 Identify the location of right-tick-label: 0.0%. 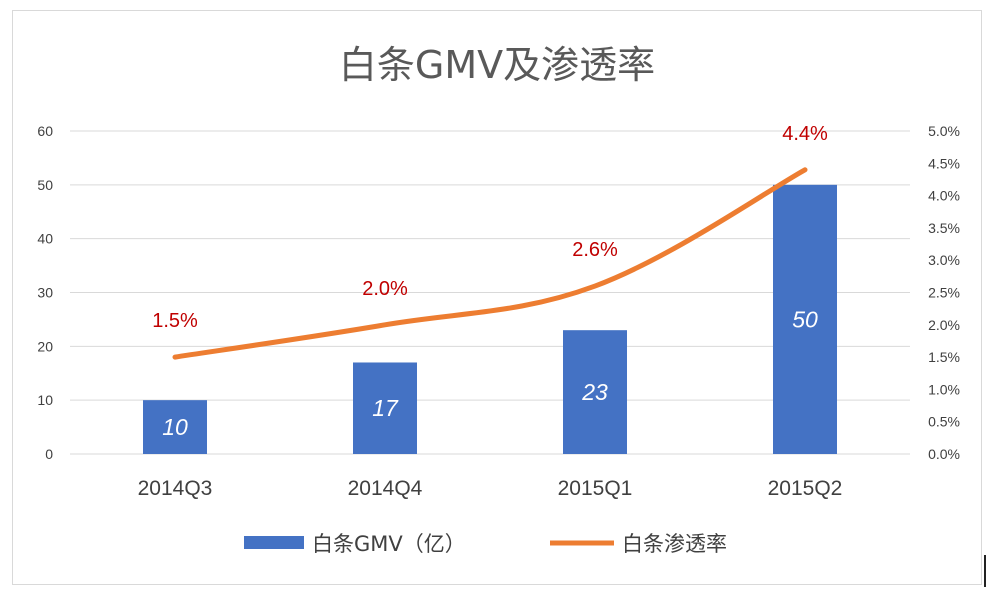
(944, 454).